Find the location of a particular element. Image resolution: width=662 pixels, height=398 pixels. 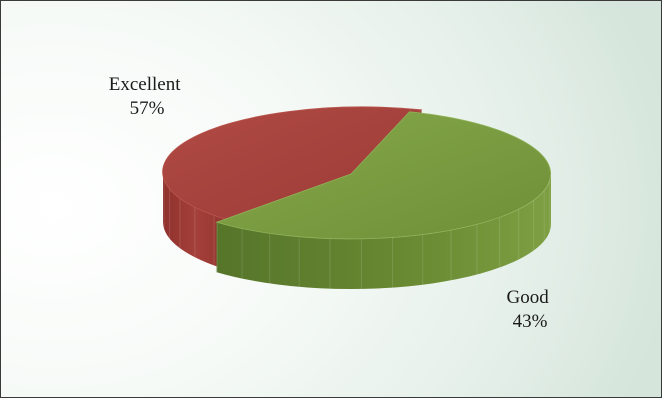

slice-label-good-name: Good is located at coordinates (528, 297).